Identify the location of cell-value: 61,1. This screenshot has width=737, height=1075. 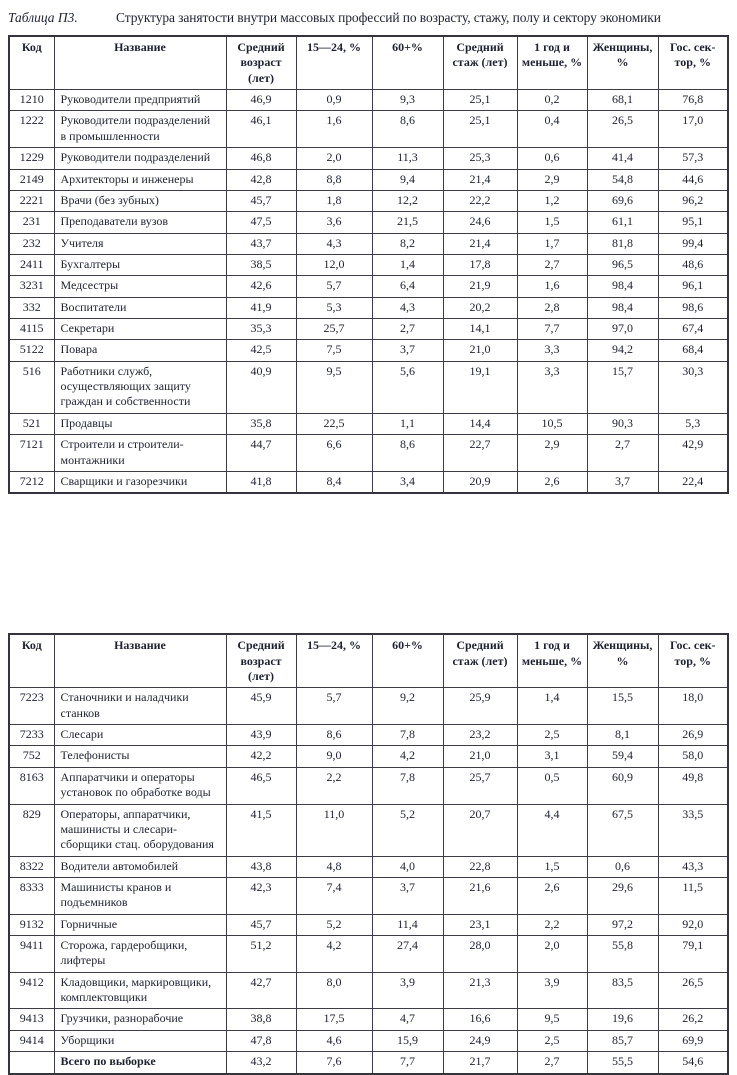
(622, 222).